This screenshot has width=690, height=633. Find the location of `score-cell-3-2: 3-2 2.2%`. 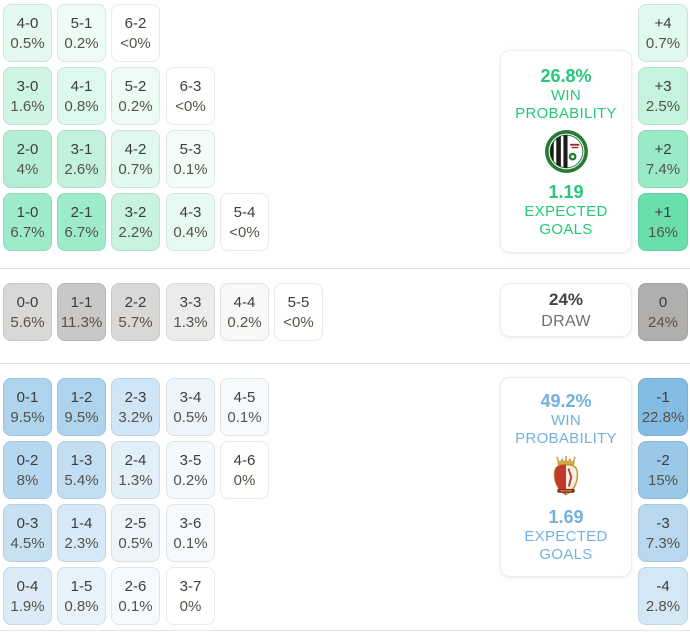

score-cell-3-2: 3-2 2.2% is located at coordinates (135, 222).